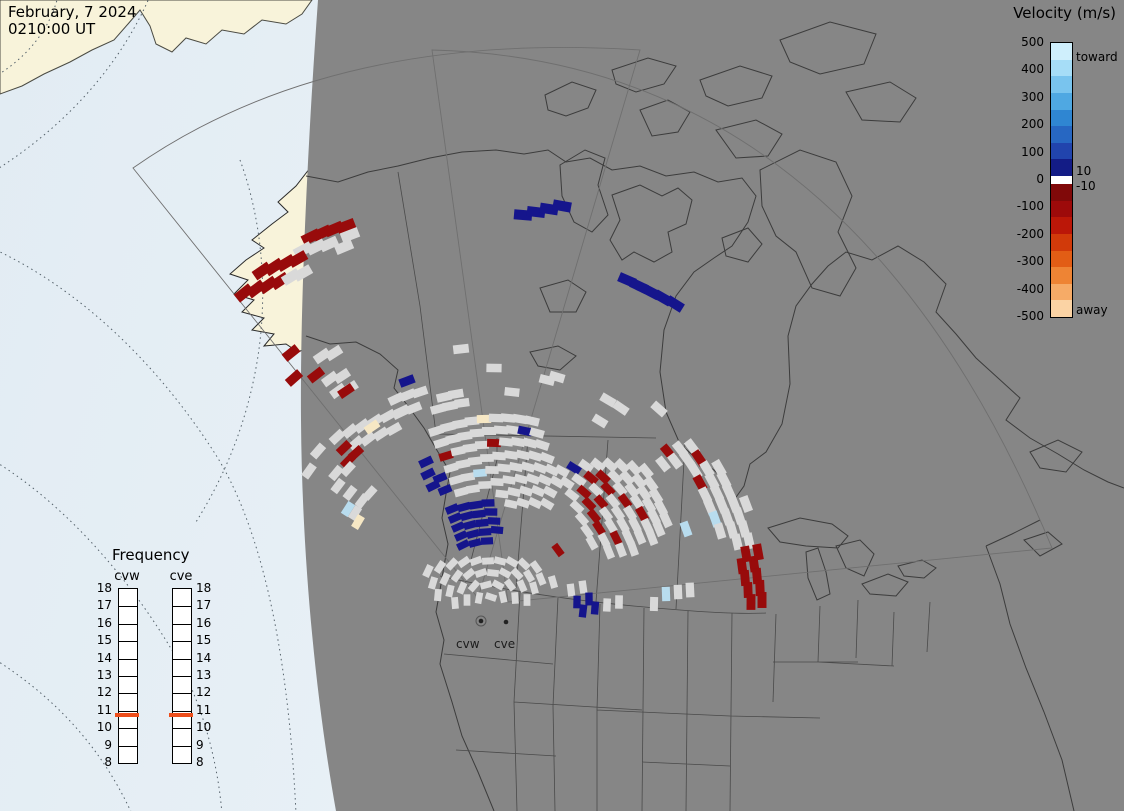 This screenshot has height=811, width=1124. What do you see at coordinates (52, 29) in the screenshot?
I see `time-text: 0210:00 UT` at bounding box center [52, 29].